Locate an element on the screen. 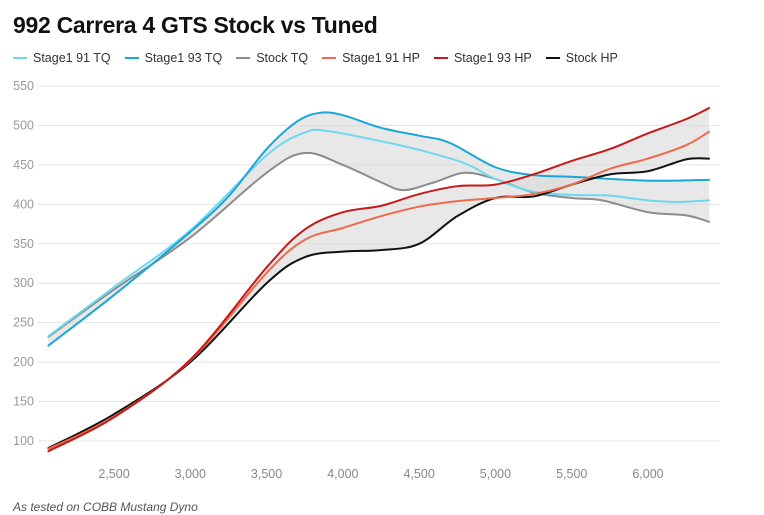  x-axis-ticks: 2,500 3,000 3,500 4,000 4,500 5,000 5,500 6,000 is located at coordinates (380, 474).